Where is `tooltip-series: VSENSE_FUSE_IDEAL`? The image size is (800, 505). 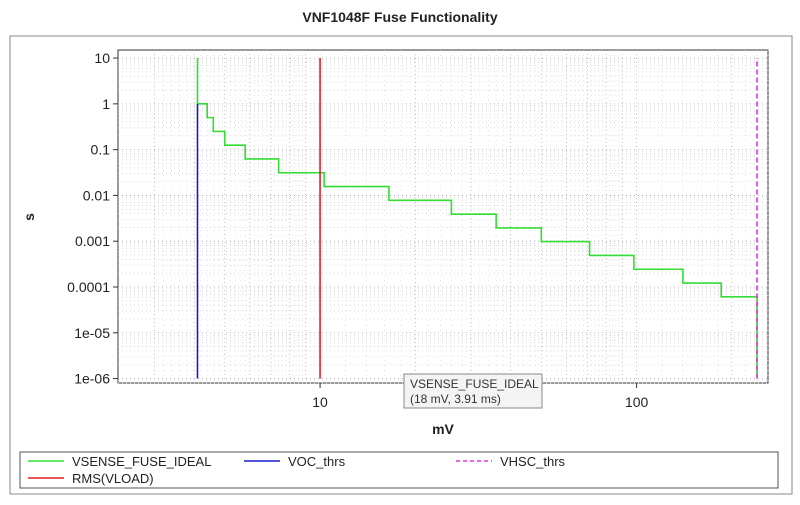
tooltip-series: VSENSE_FUSE_IDEAL is located at coordinates (474, 384).